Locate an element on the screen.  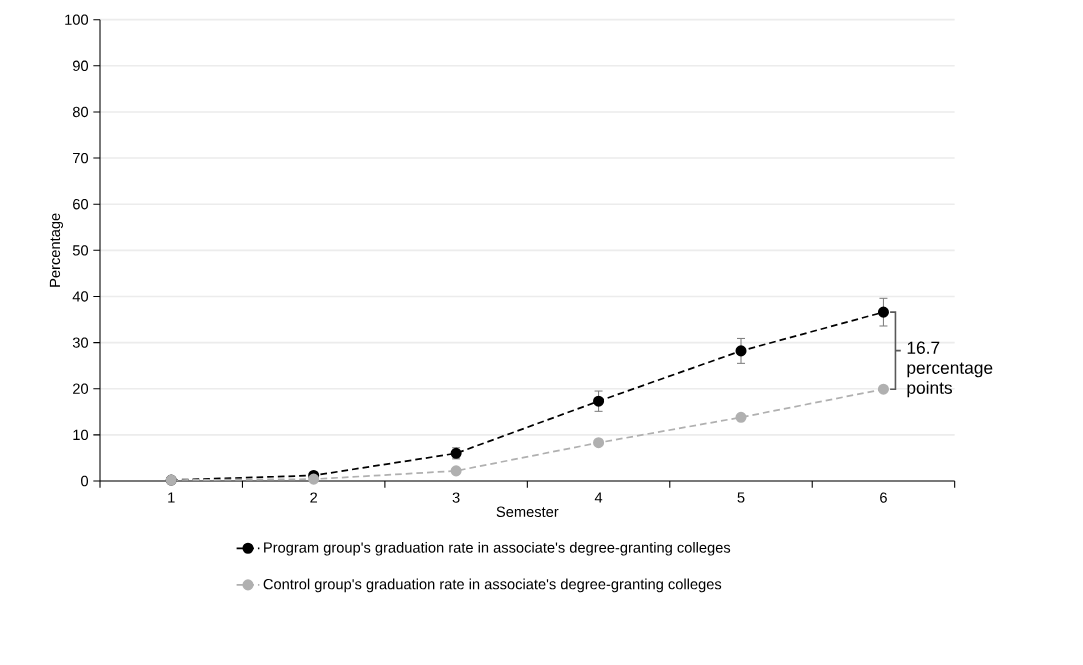
annotation: 16.7 percentage points is located at coordinates (950, 369).